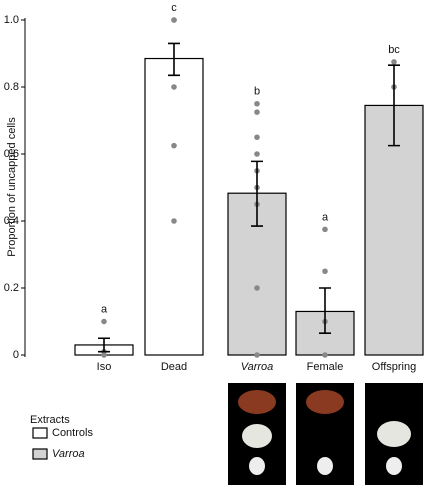 This screenshot has width=434, height=495. I want to click on significance-letter: c, so click(174, 8).